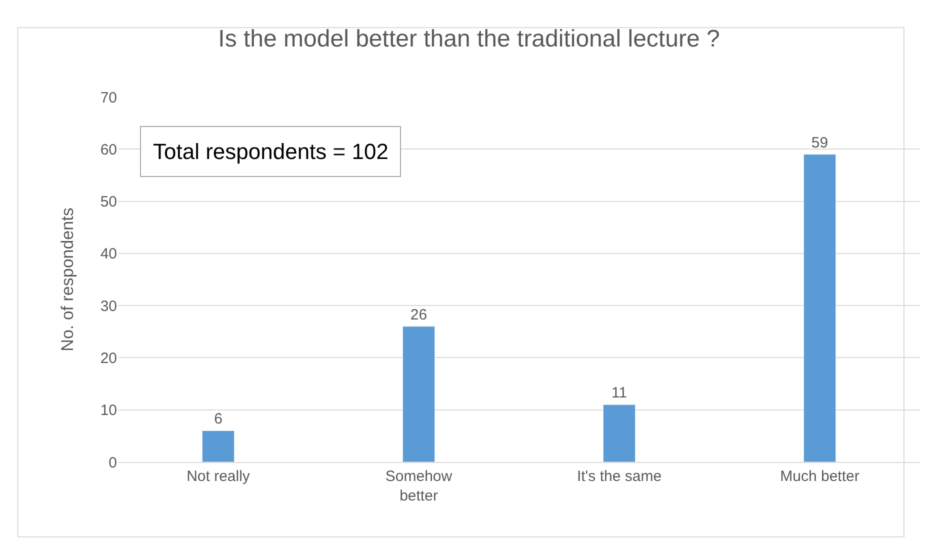 The image size is (938, 541). I want to click on y-tick-label: 30, so click(108, 306).